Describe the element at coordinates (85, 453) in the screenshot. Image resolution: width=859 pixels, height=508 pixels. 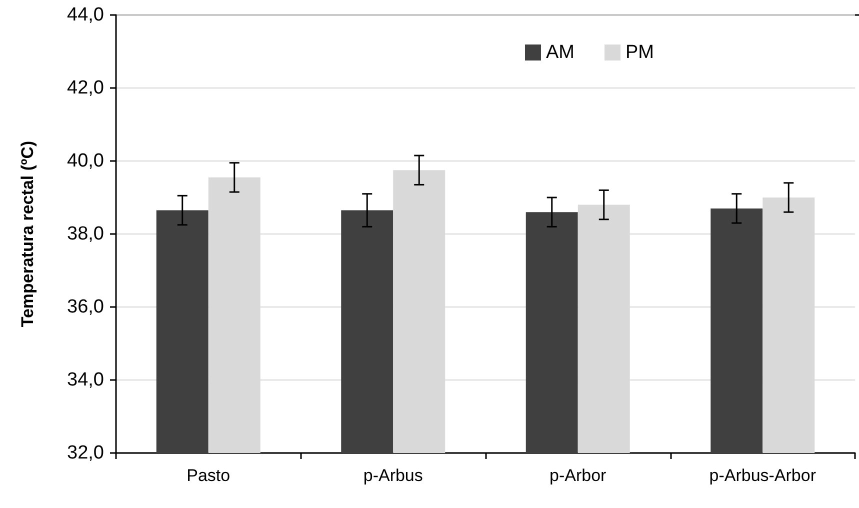
I see `y-tick-label: 32,0` at that location.